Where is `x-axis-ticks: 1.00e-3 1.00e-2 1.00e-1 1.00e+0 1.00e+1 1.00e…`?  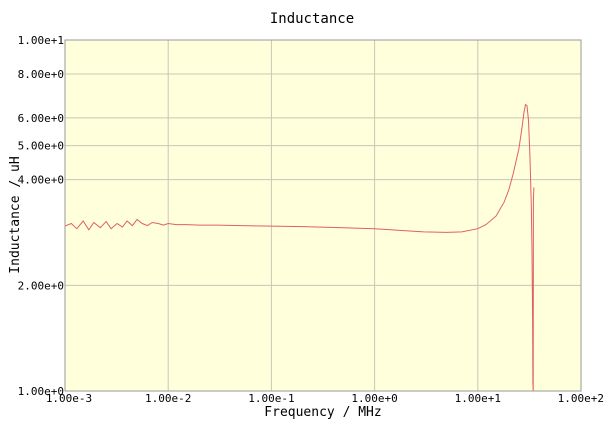 x-axis-ticks: 1.00e-3 1.00e-2 1.00e-1 1.00e+0 1.00e+1 1.00e… is located at coordinates (325, 398).